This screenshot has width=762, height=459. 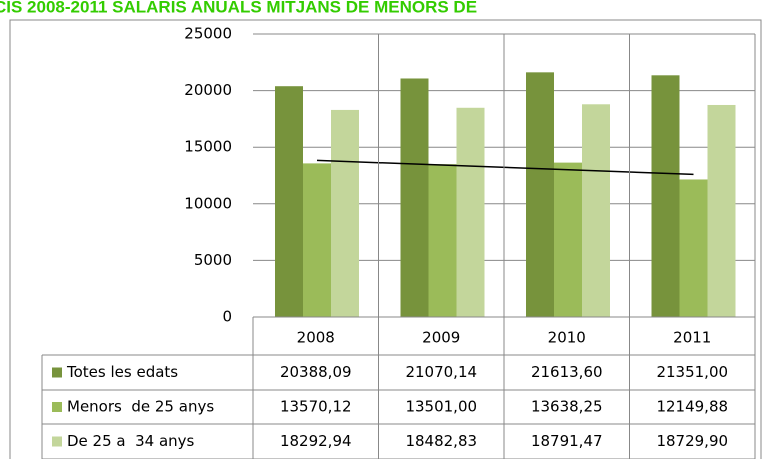 What do you see at coordinates (441, 338) in the screenshot?
I see `x-tick-label: 2009` at bounding box center [441, 338].